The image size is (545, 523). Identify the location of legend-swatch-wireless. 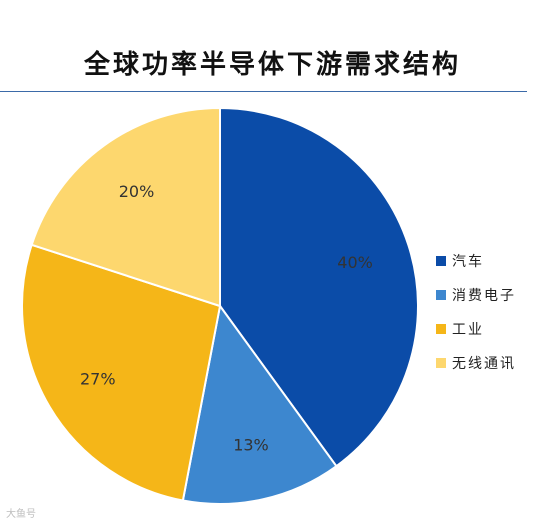
(441, 363).